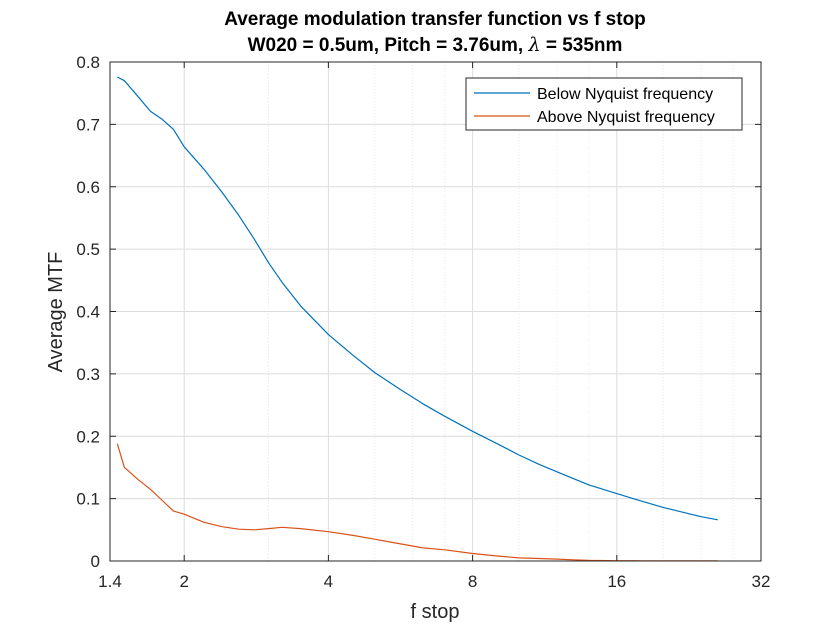  I want to click on y-axis-label: Average MTF, so click(56, 312).